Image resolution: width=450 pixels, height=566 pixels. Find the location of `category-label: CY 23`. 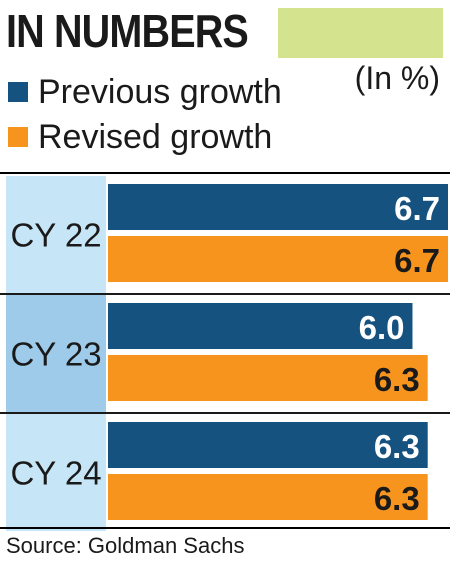

category-label: CY 23 is located at coordinates (55, 354).